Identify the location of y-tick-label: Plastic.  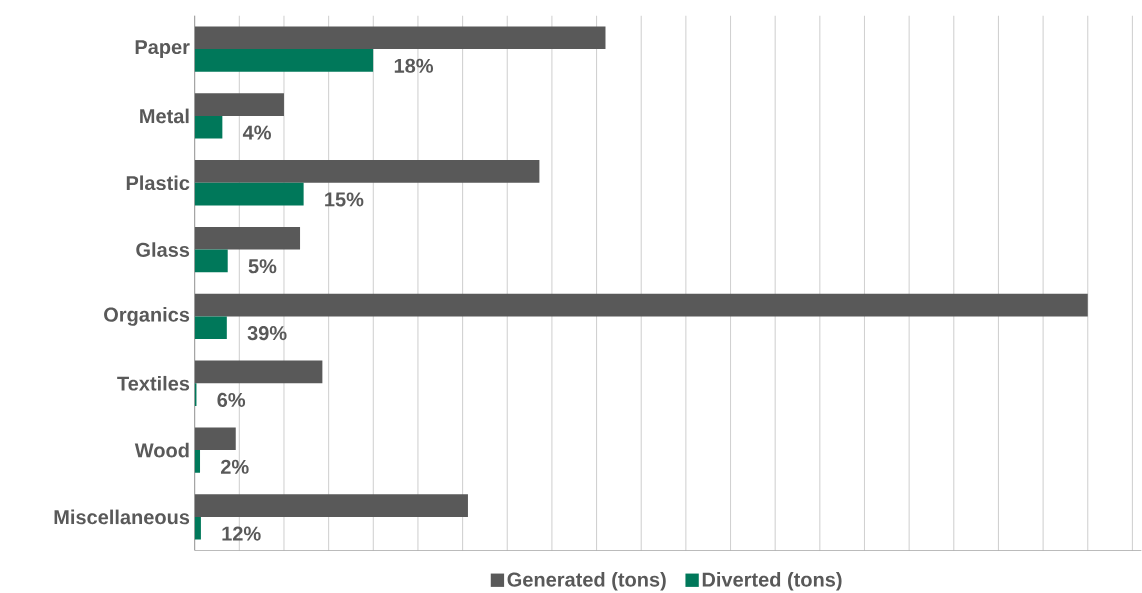
(158, 183).